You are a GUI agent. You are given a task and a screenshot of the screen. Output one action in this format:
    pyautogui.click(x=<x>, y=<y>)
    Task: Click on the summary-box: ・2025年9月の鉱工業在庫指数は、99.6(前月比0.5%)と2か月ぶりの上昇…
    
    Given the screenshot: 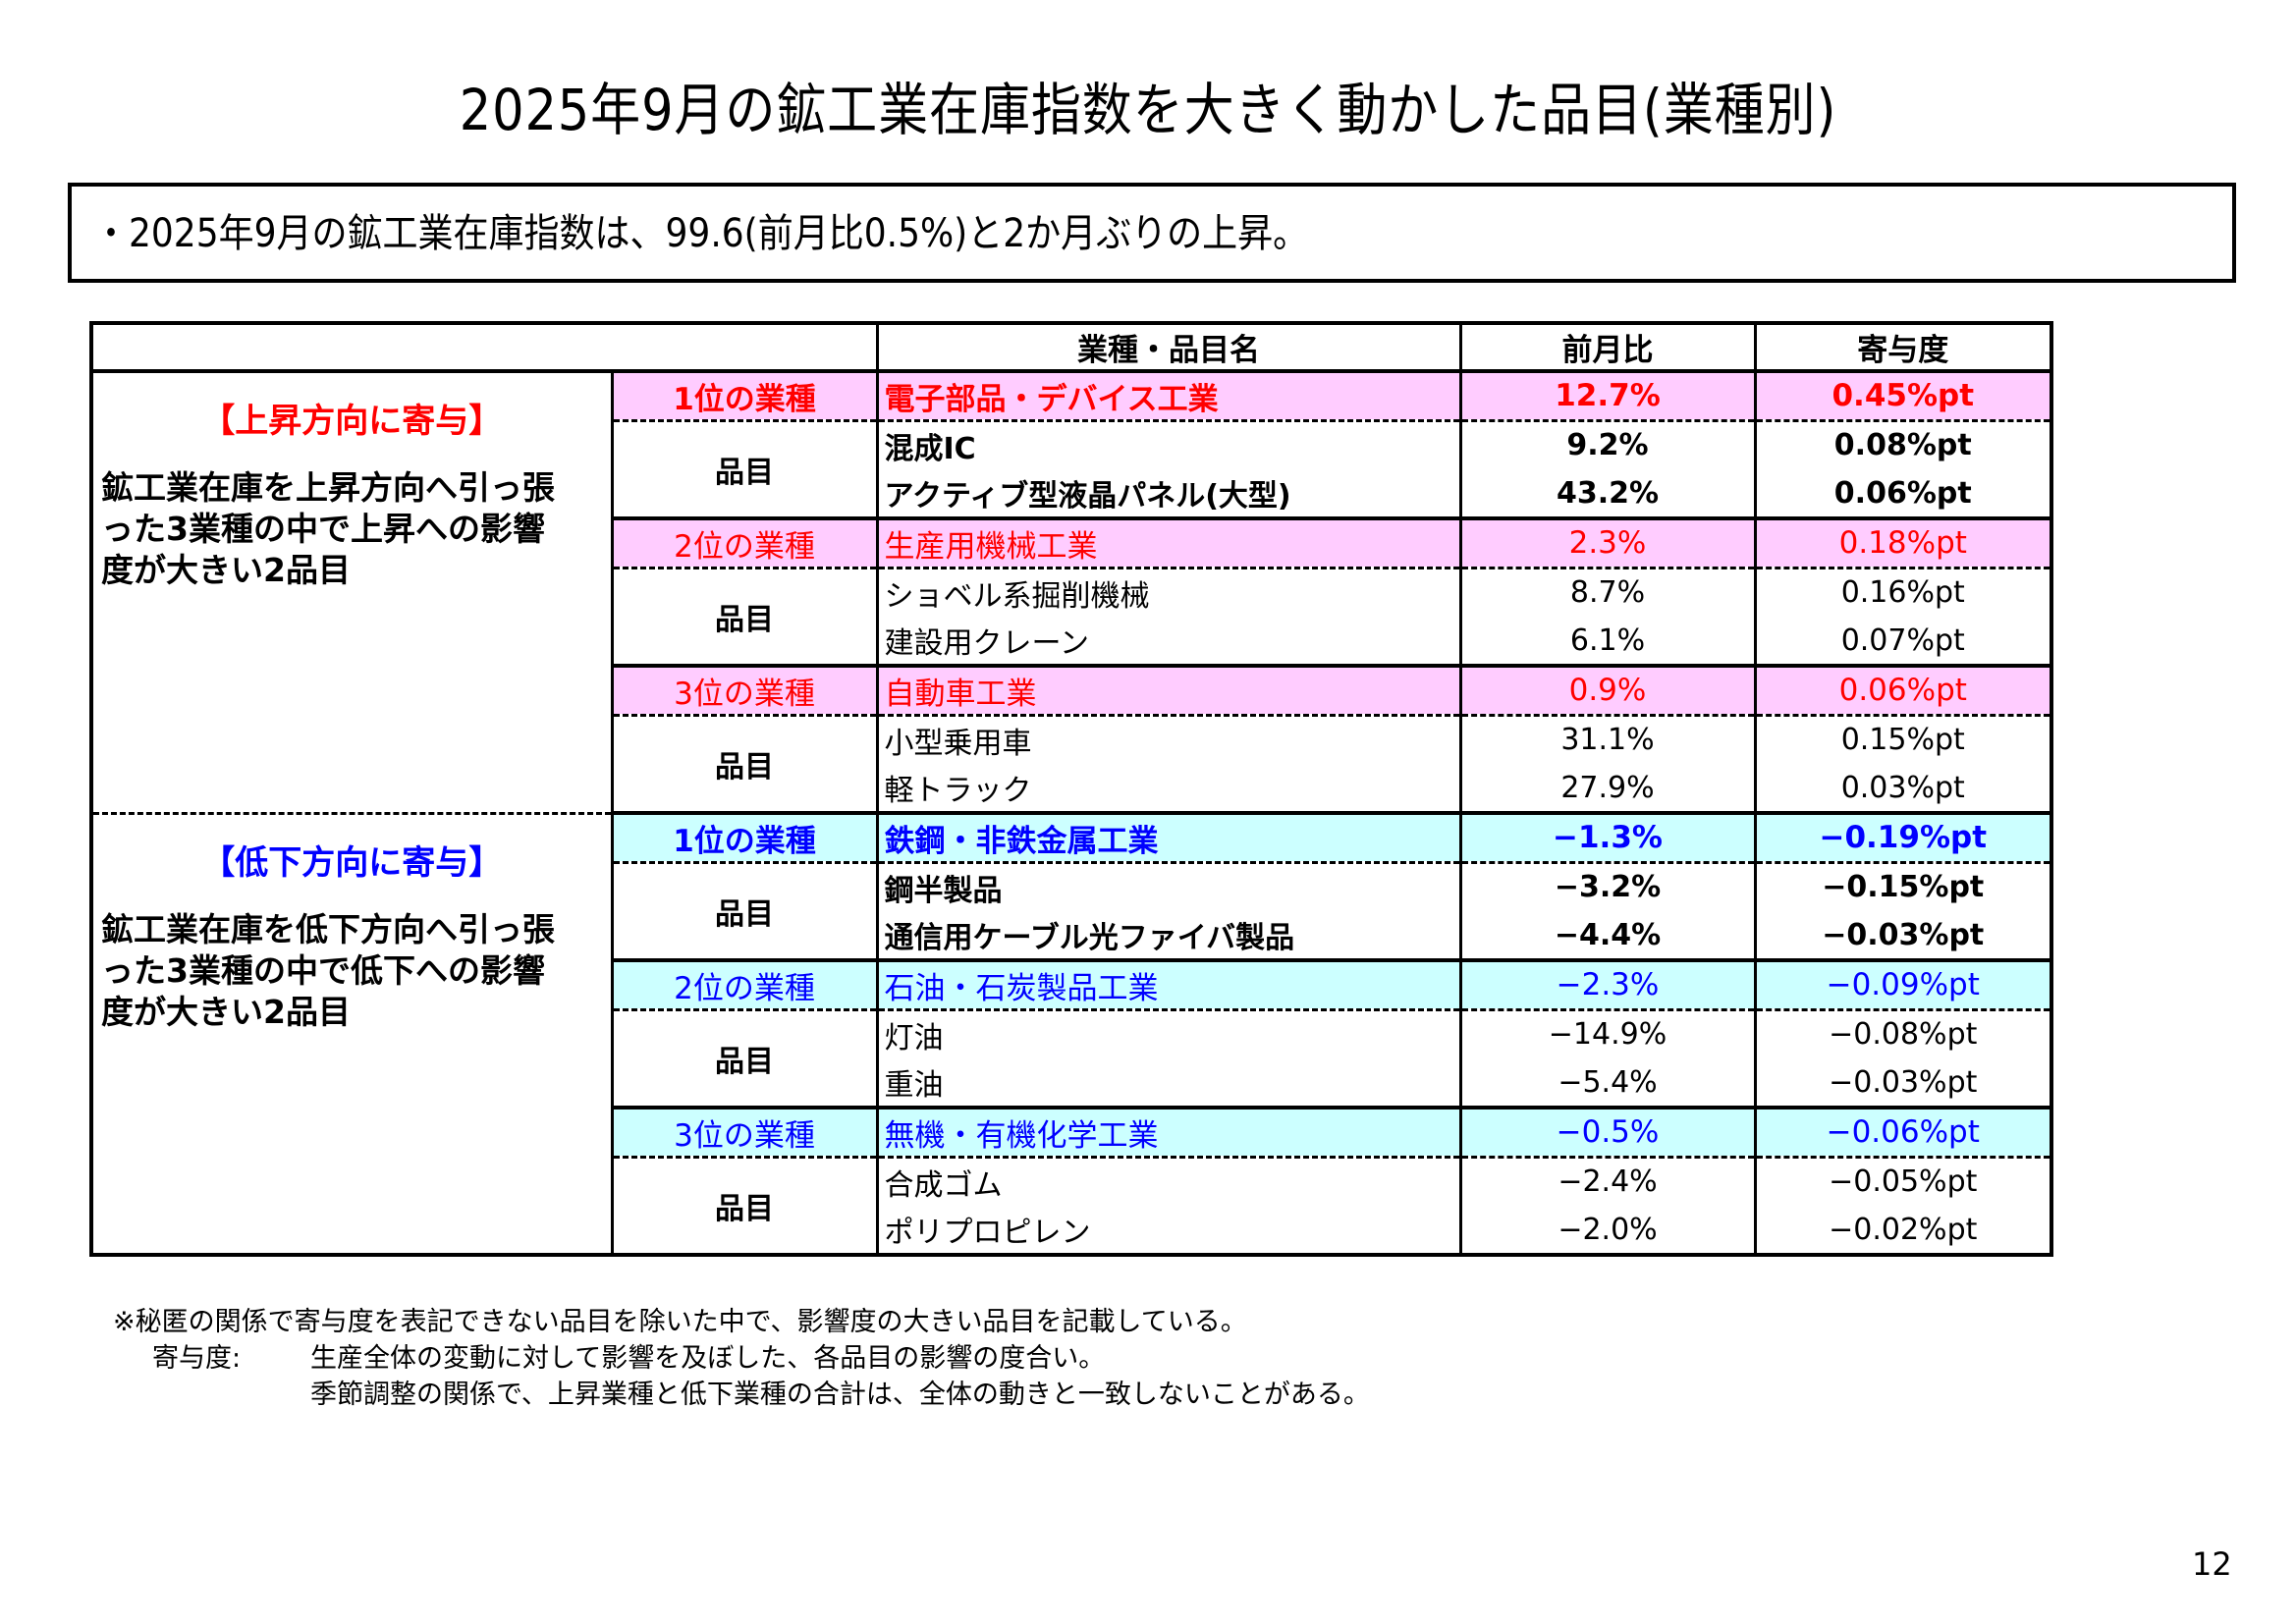 What is the action you would take?
    pyautogui.click(x=1152, y=233)
    